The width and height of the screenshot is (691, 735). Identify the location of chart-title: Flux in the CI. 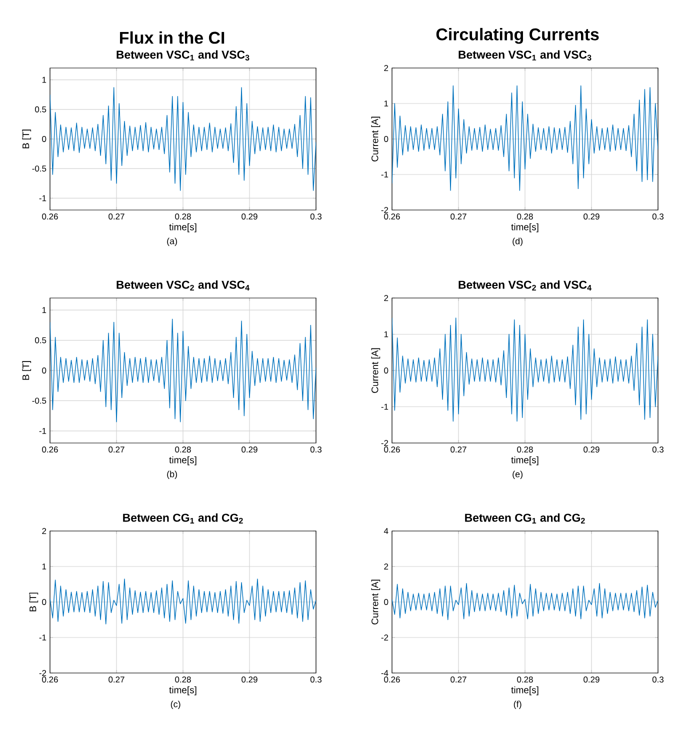
(172, 37).